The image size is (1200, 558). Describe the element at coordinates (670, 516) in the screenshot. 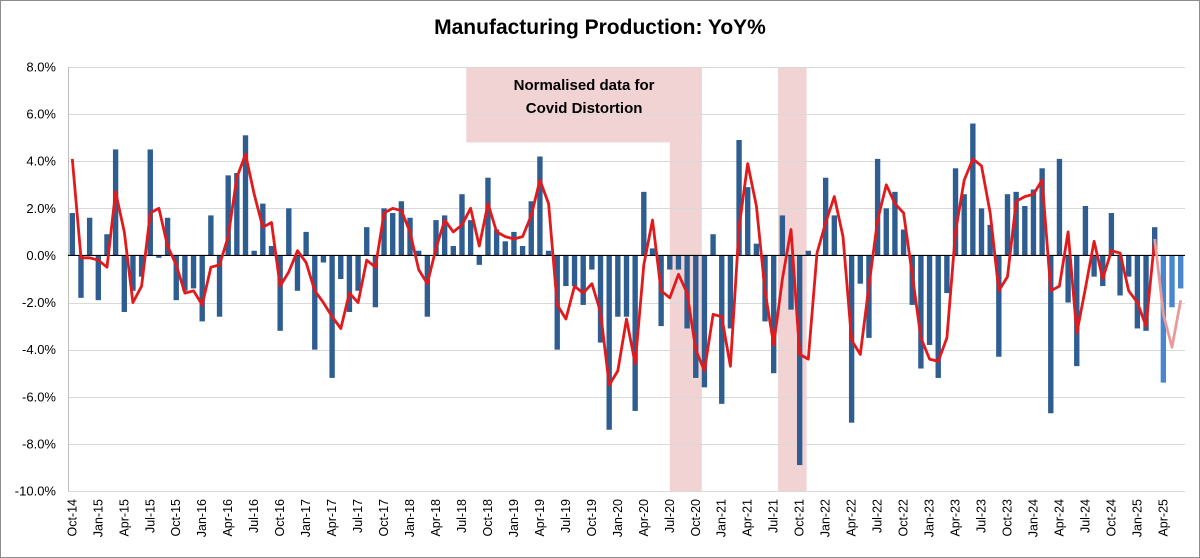

I see `x-tick-label: Jul-20` at that location.